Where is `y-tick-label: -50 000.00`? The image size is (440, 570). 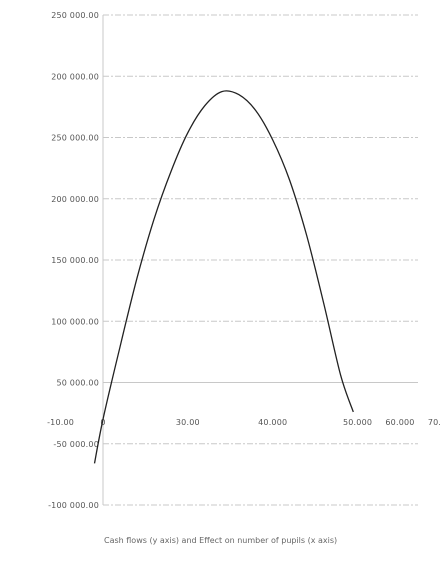
y-tick-label: -50 000.00 is located at coordinates (76, 444).